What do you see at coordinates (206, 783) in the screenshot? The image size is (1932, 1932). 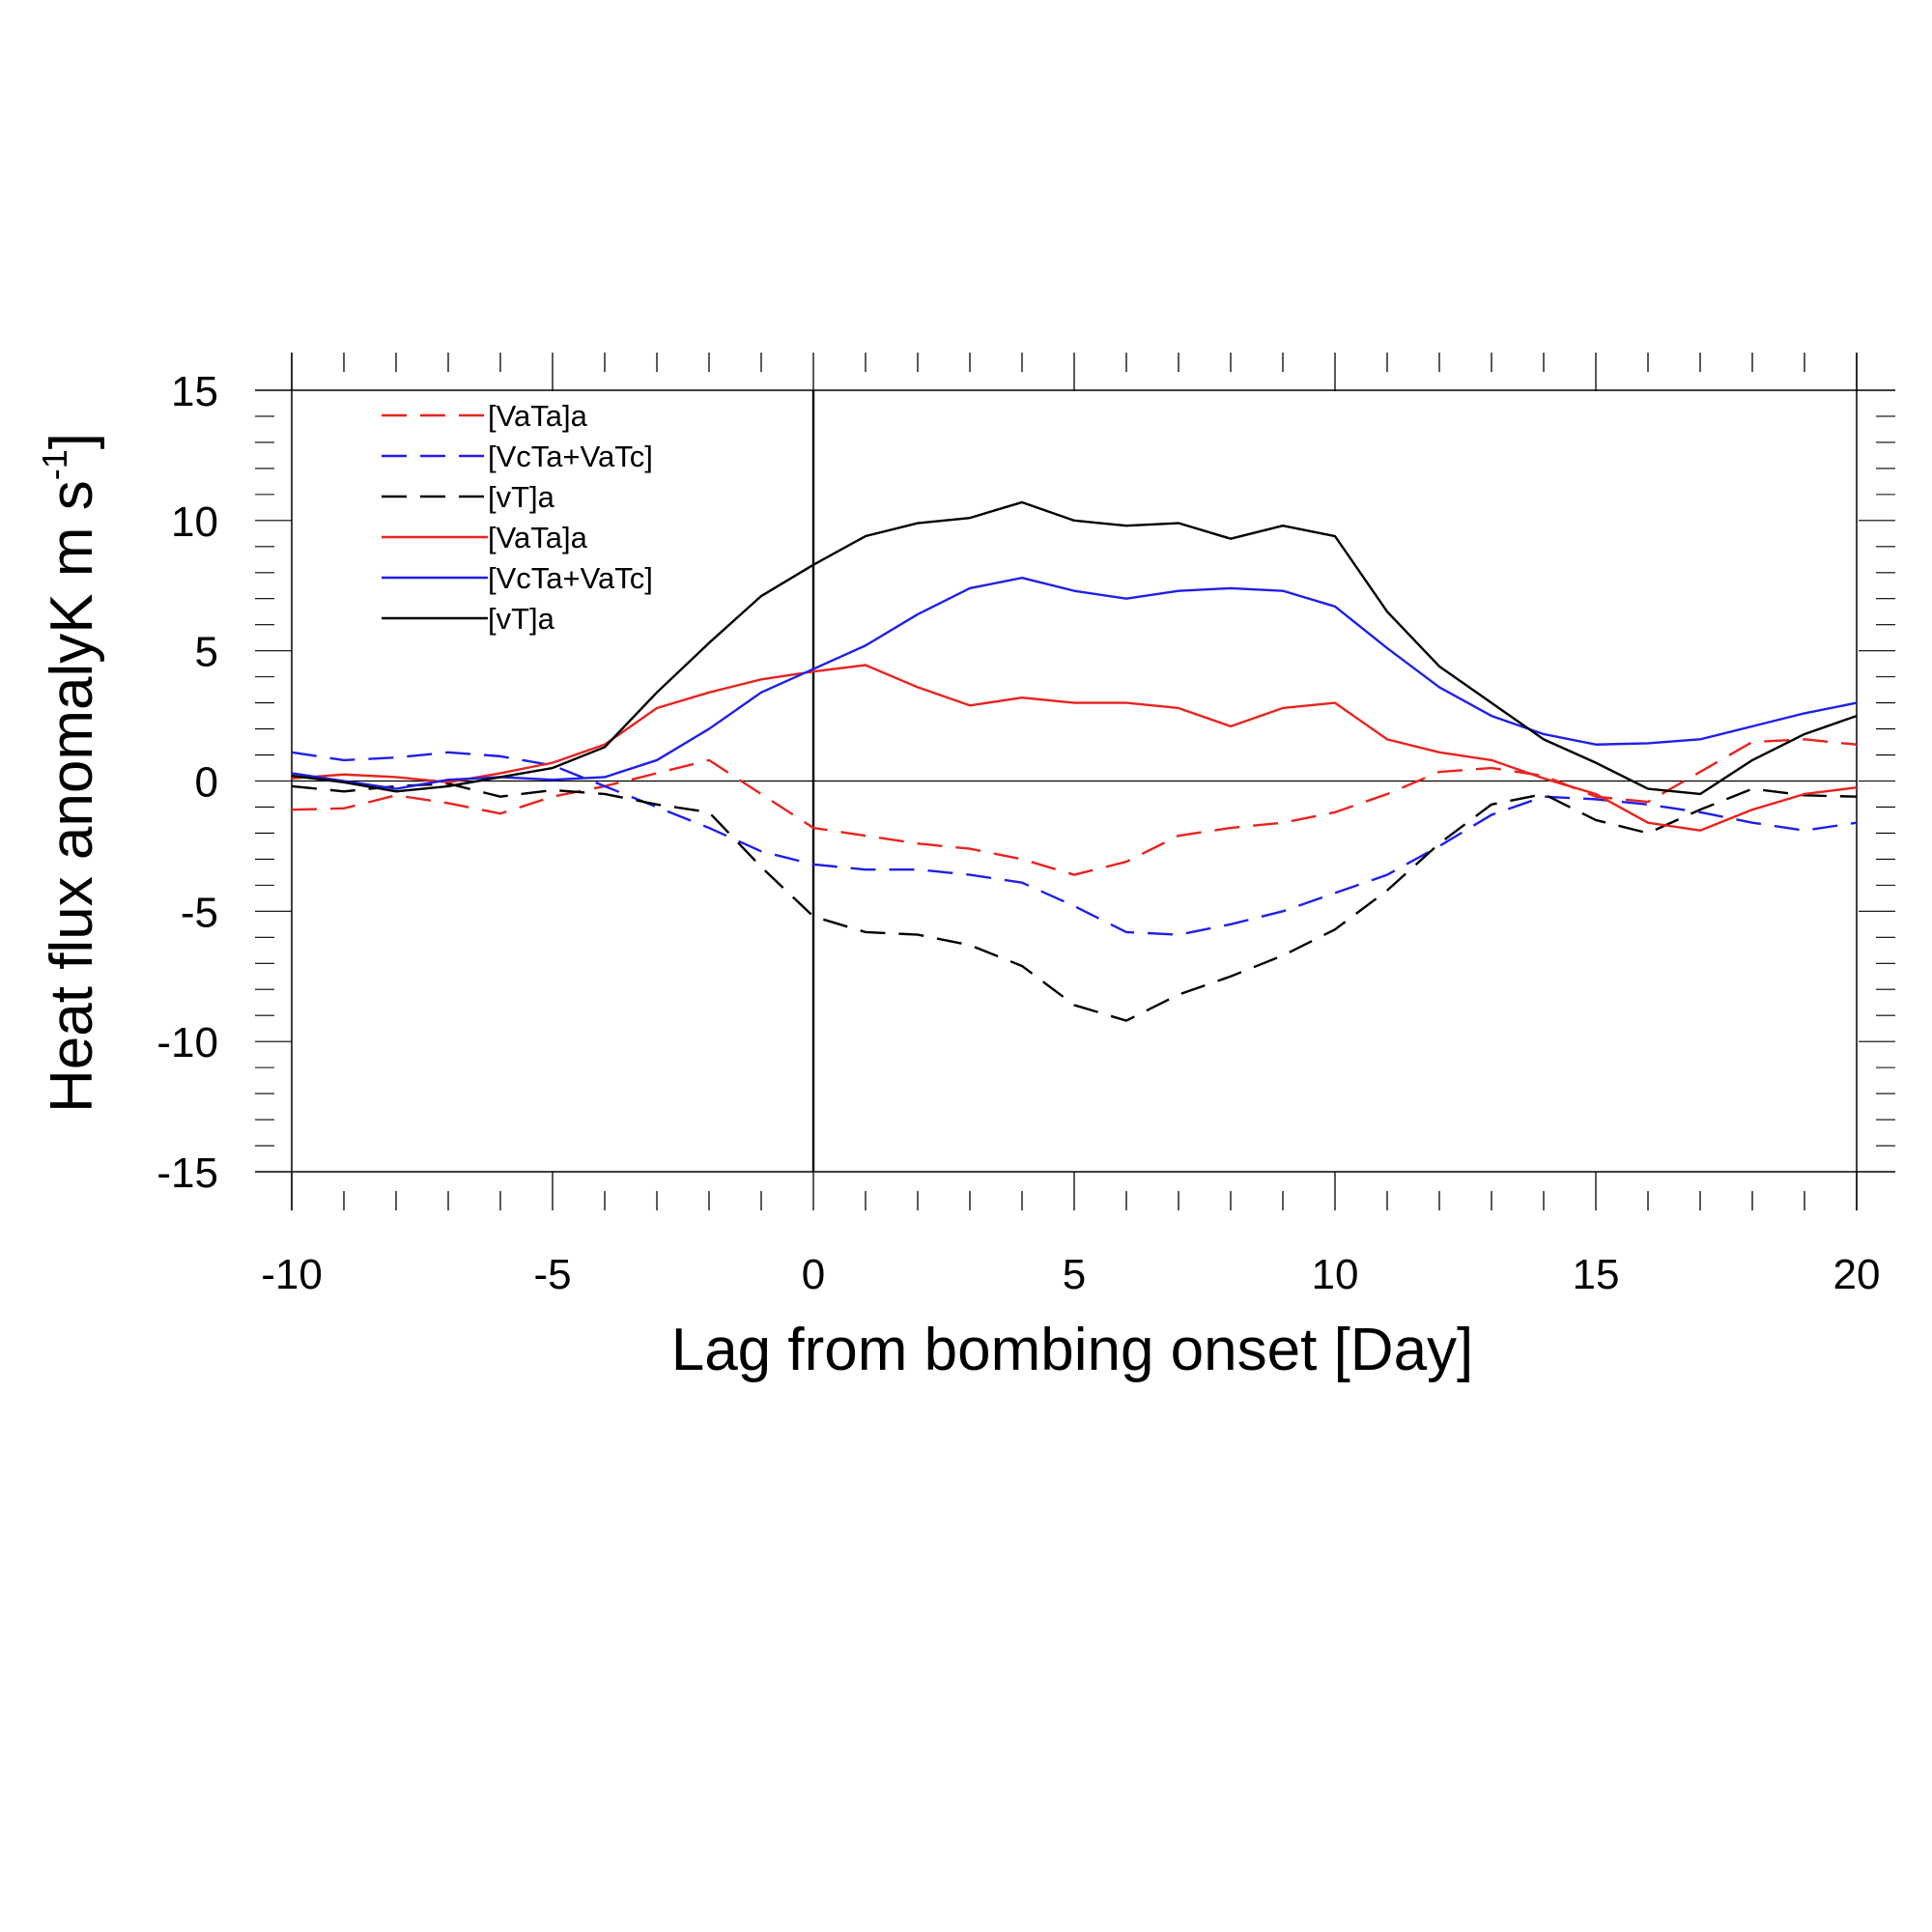 I see `y-tick-label: 0` at bounding box center [206, 783].